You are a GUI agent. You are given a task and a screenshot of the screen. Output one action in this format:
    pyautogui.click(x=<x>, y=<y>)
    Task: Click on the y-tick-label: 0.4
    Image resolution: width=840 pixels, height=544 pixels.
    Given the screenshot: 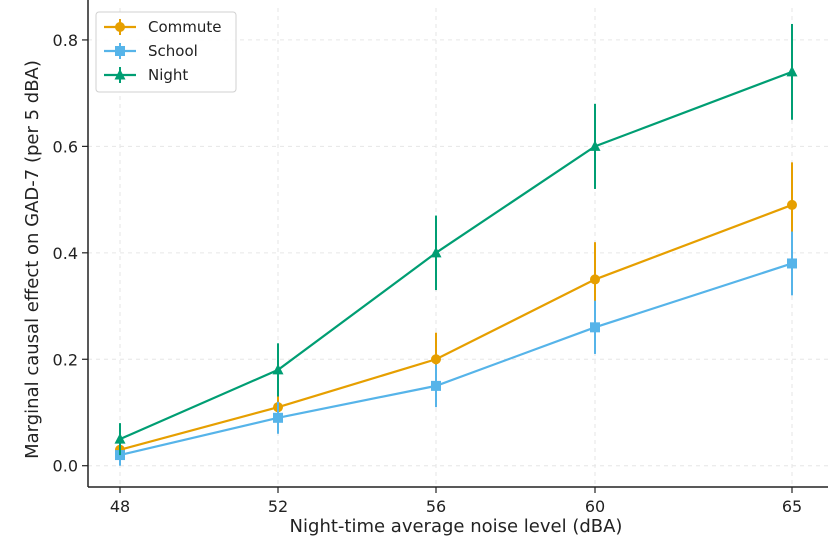 What is the action you would take?
    pyautogui.click(x=65, y=253)
    